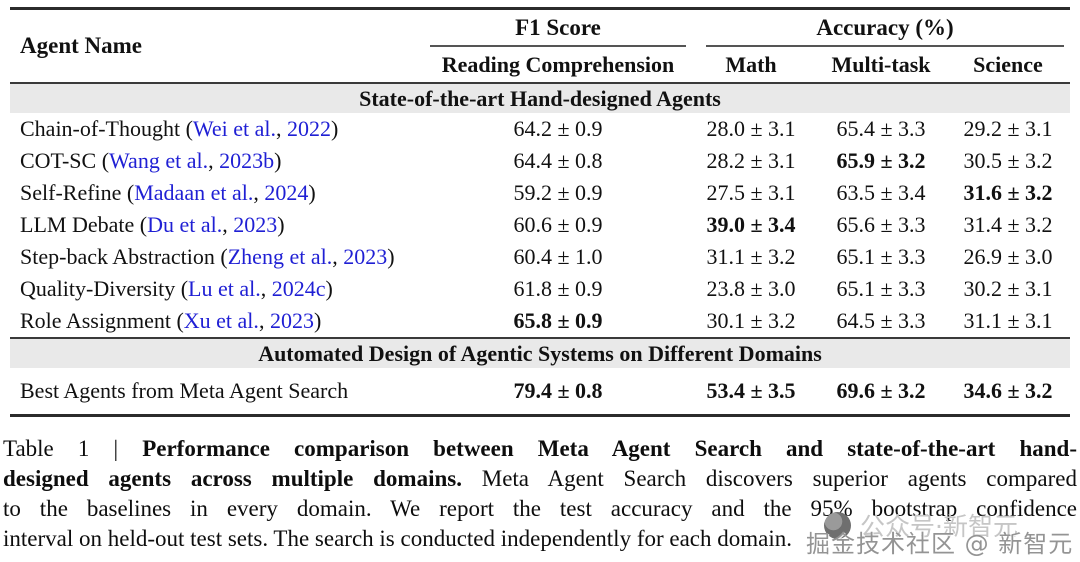 The width and height of the screenshot is (1080, 562). I want to click on citation-link: Xu et al., so click(221, 320).